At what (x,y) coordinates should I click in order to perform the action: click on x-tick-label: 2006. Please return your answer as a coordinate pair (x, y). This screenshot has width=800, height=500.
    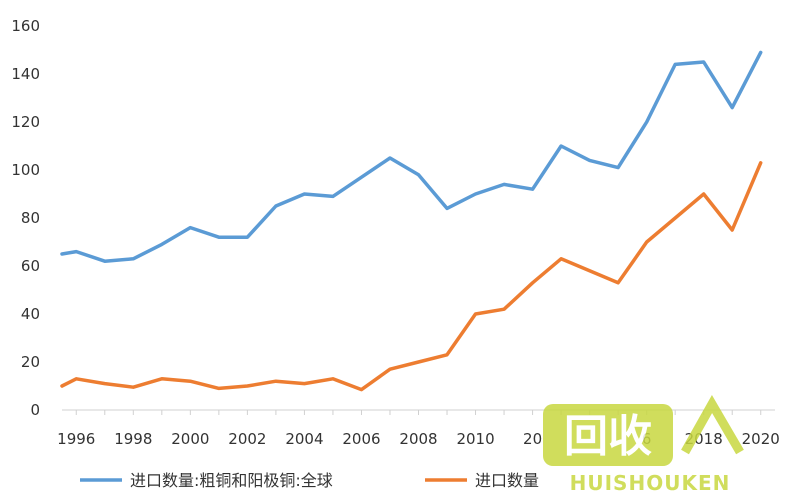
    Looking at the image, I should click on (361, 439).